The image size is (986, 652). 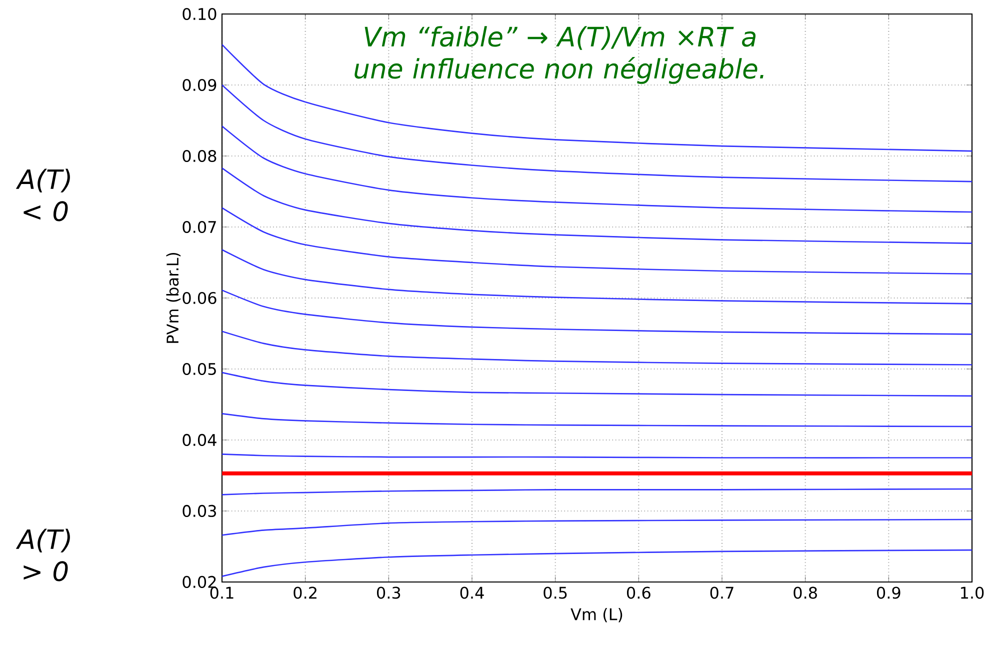 I want to click on text: A(T) < 0, so click(x=43, y=195).